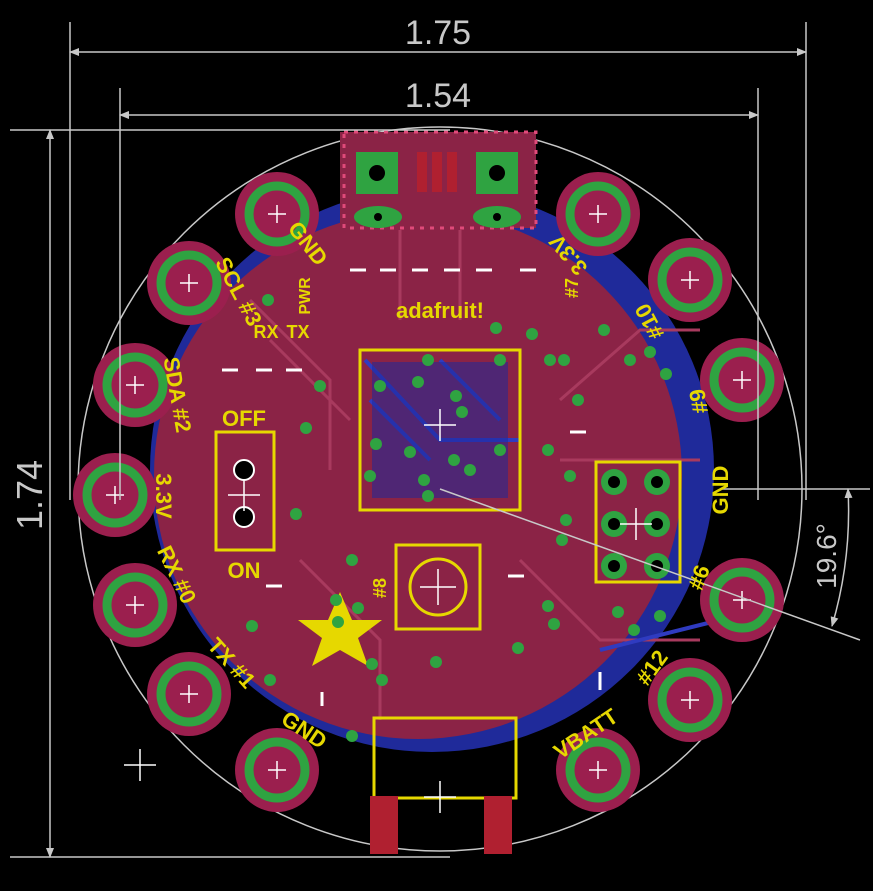  I want to click on brand-label: adafruit!, so click(440, 310).